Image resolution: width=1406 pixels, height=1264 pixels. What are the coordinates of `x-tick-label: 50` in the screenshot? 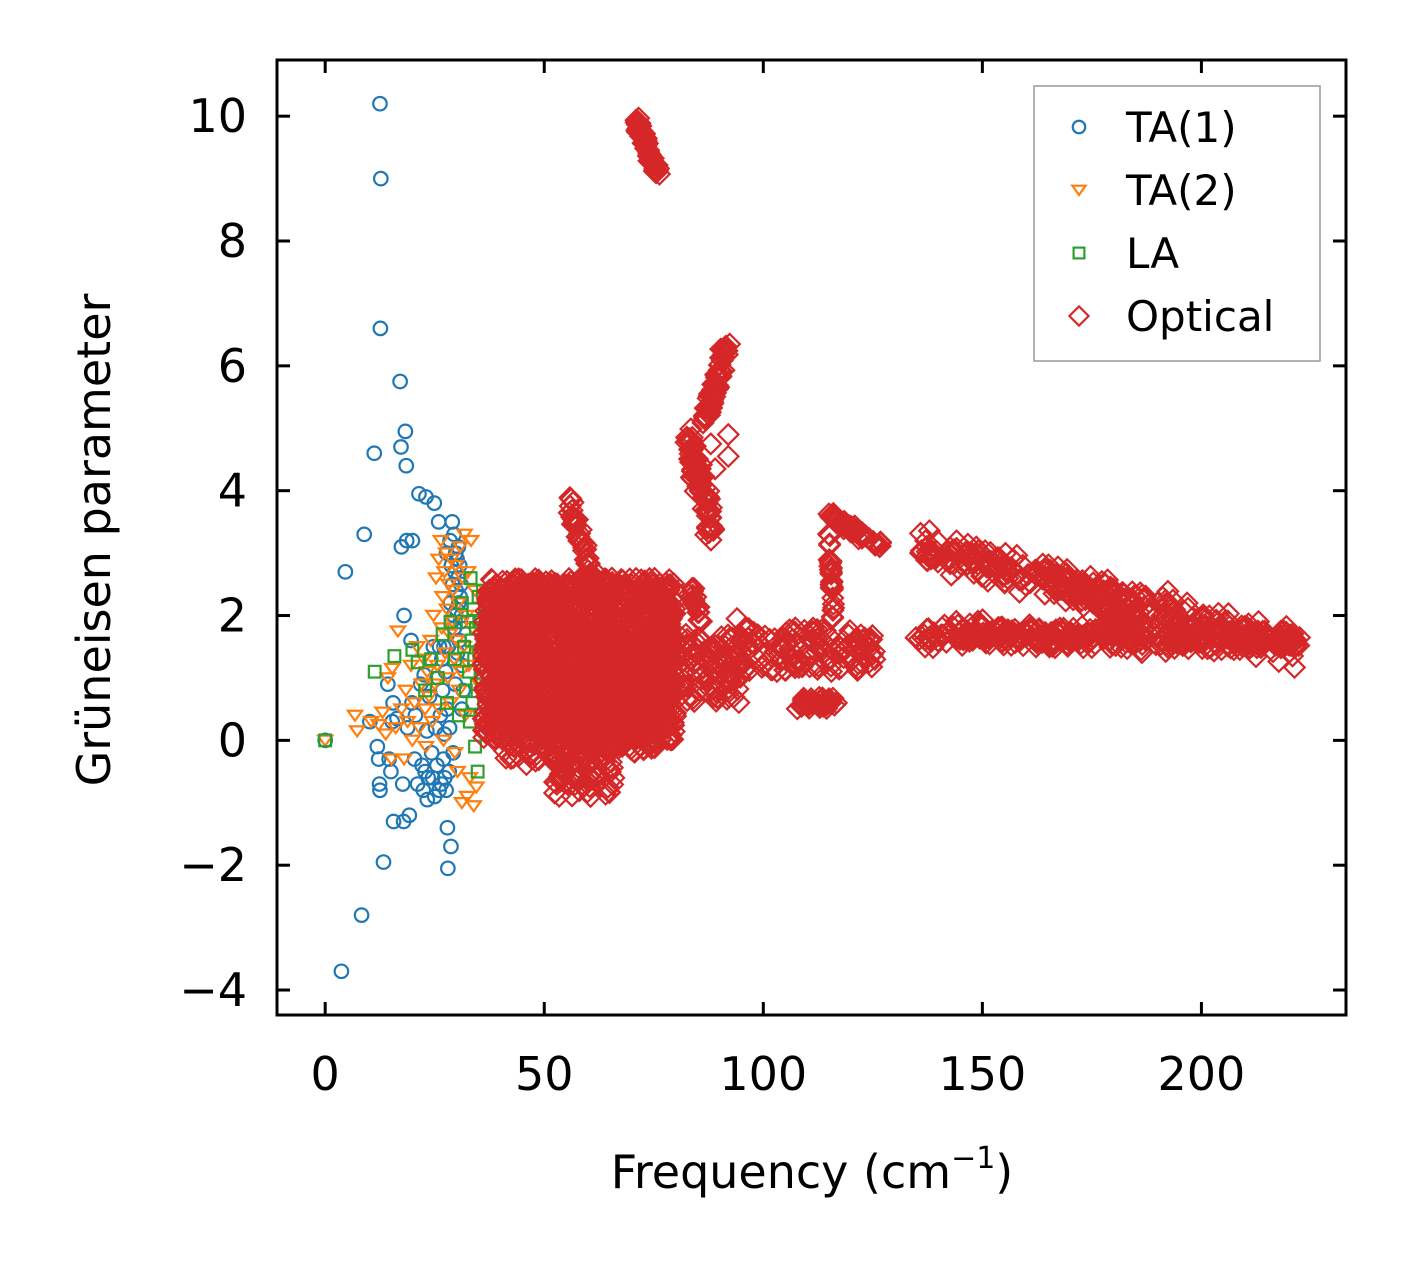 It's located at (544, 1074).